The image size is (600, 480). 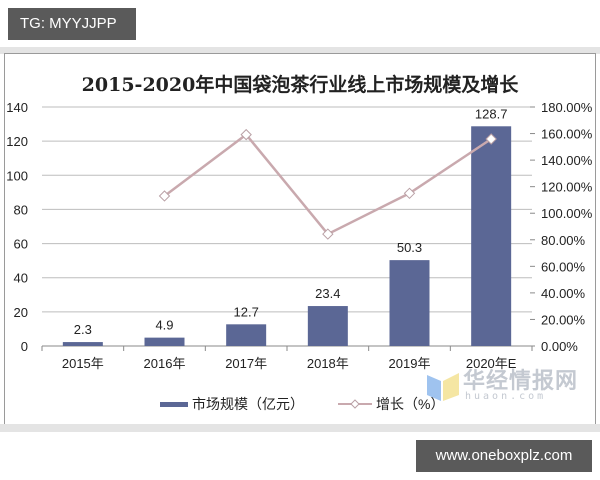 I want to click on svg-text: 40.00%, so click(x=563, y=293).